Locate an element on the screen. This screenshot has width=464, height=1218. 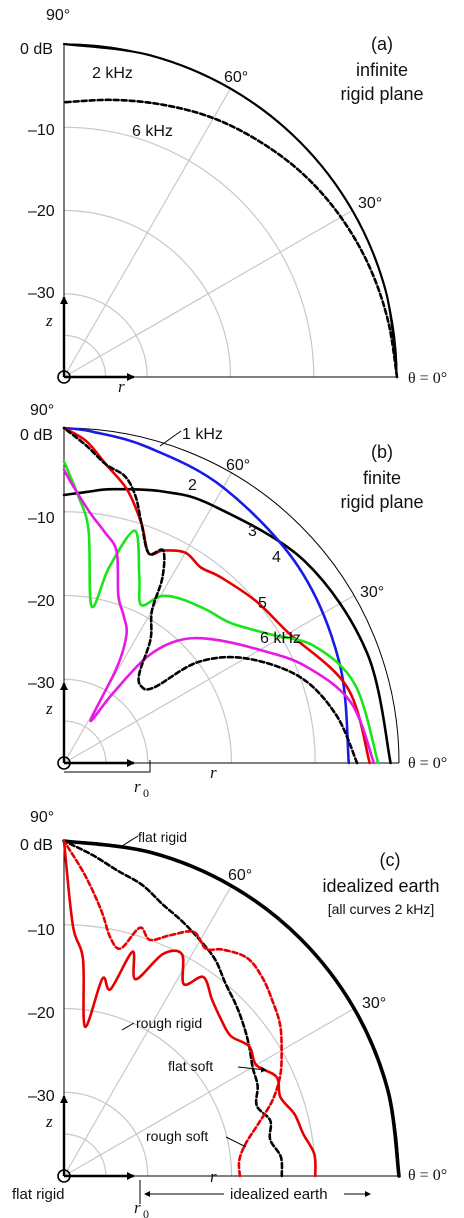
panel-b-r0-label: r is located at coordinates (137, 786).